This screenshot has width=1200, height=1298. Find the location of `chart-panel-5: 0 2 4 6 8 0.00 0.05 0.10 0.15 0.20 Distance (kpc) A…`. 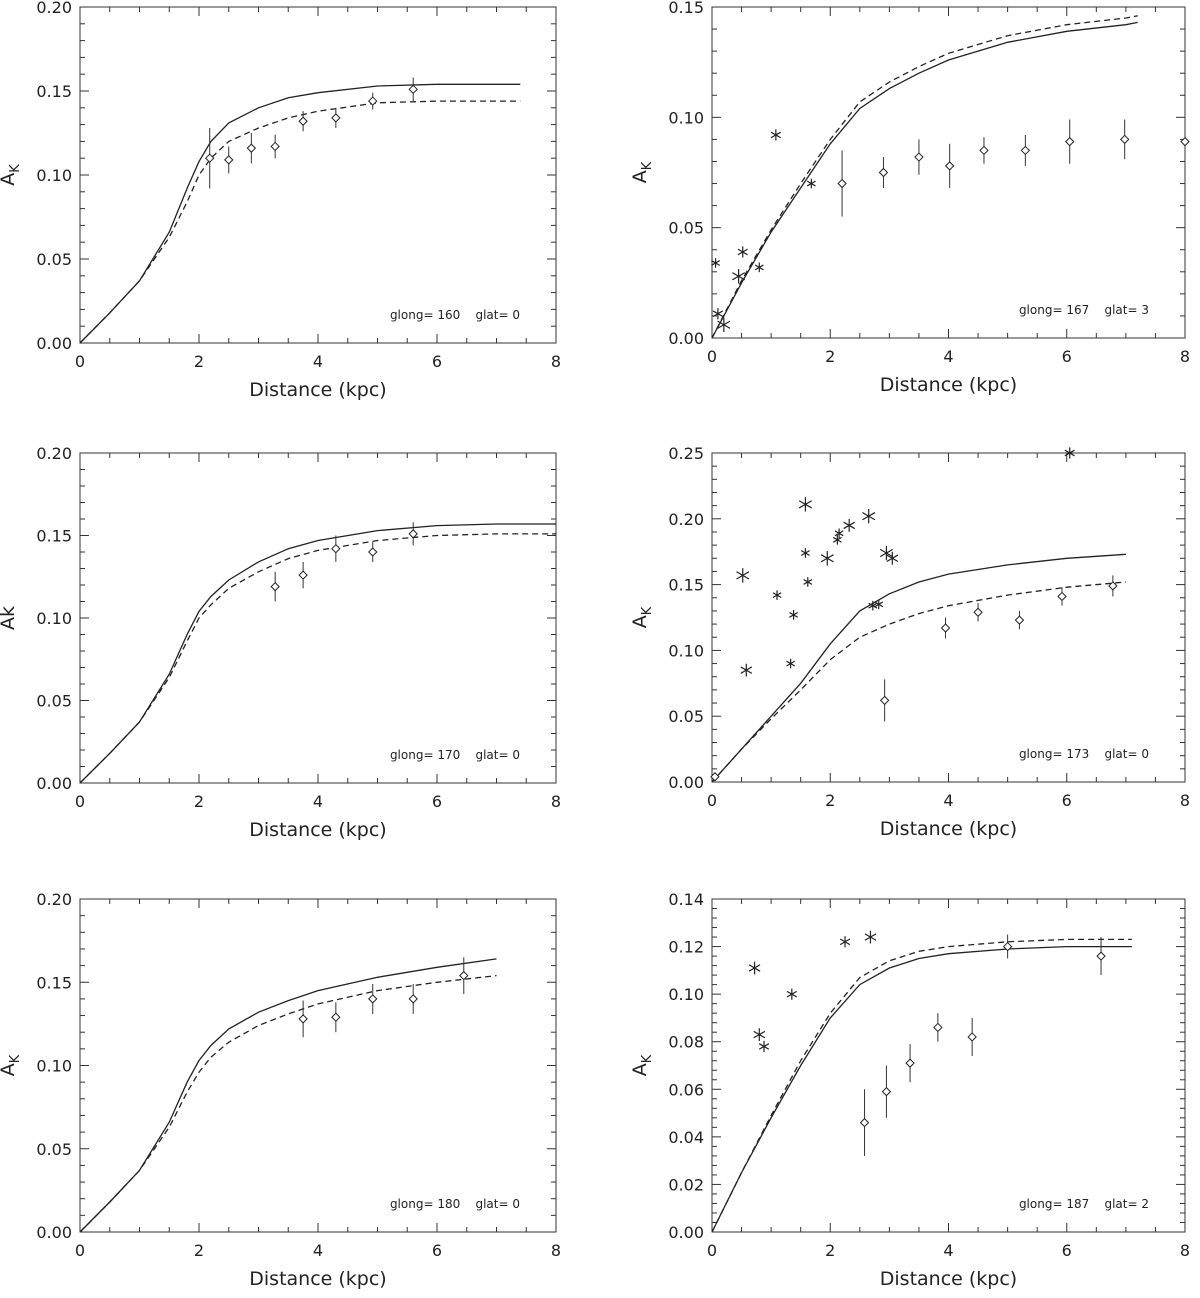

chart-panel-5: 0 2 4 6 8 0.00 0.05 0.10 0.15 0.20 Distance (kpc) A… is located at coordinates (280, 1090).